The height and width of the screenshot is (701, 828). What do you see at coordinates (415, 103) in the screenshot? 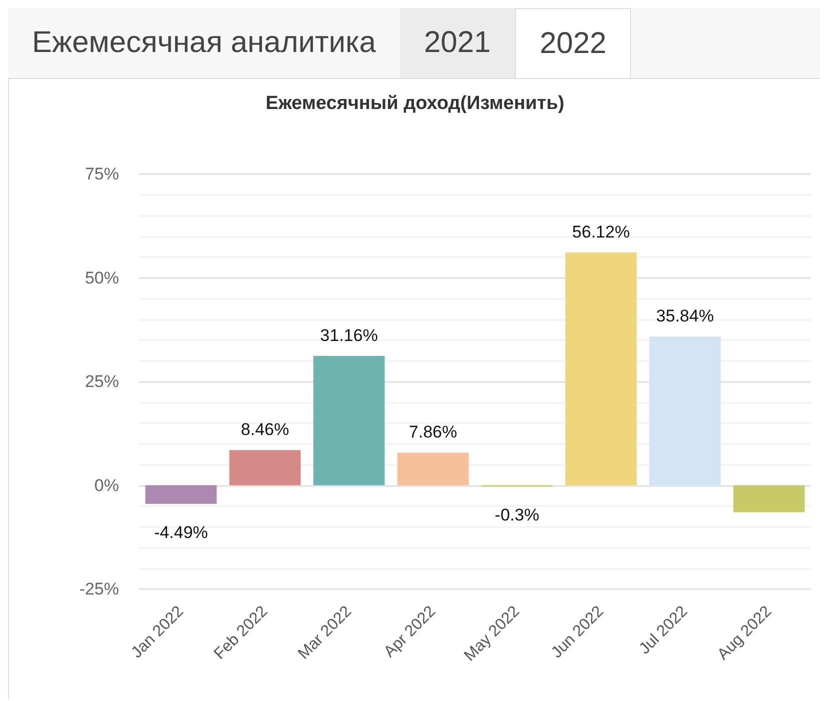
I see `chart-title: Ежемесячный доход(Изменить)` at bounding box center [415, 103].